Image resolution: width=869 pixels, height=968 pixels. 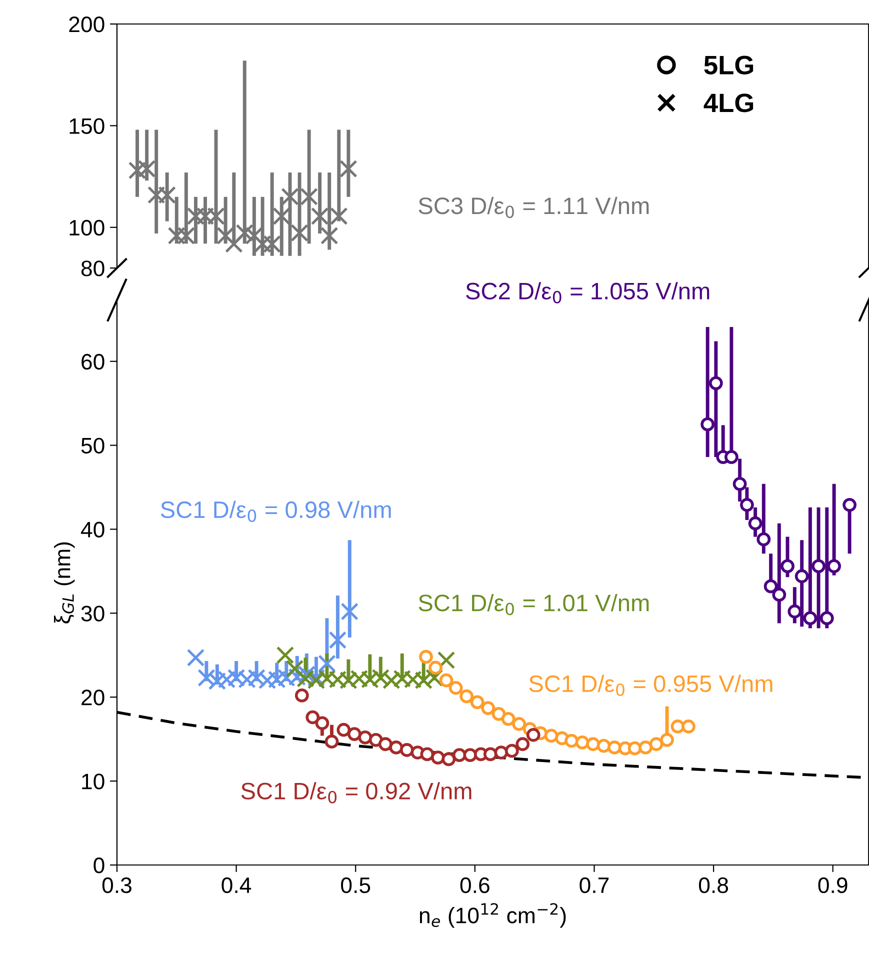 I want to click on y-tick-label: 0, so click(x=99, y=866).